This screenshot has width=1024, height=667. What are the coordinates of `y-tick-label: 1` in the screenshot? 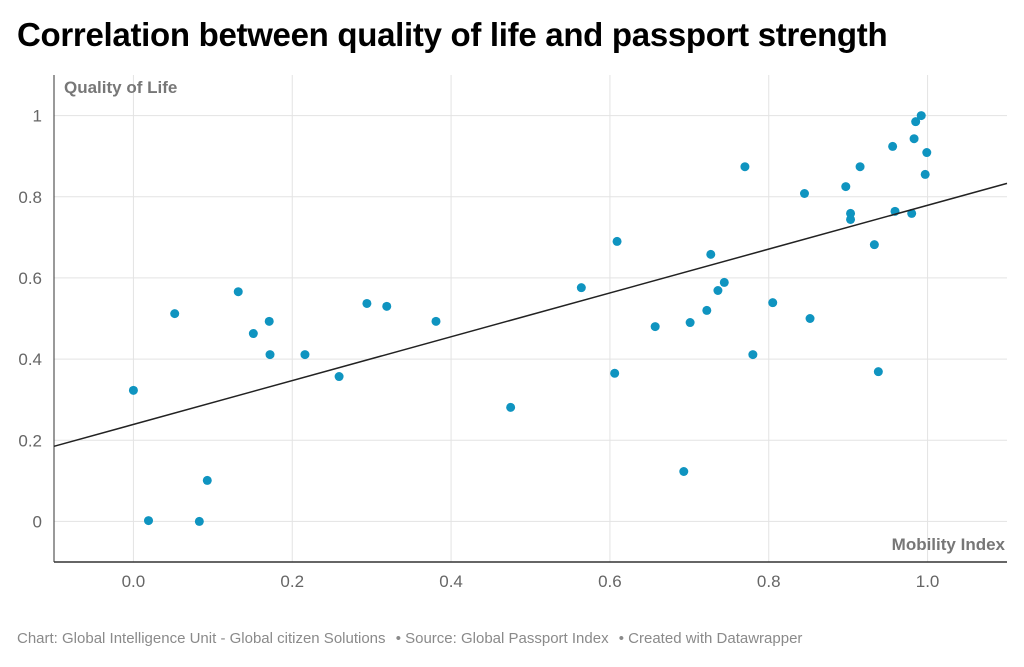 It's located at (37, 116).